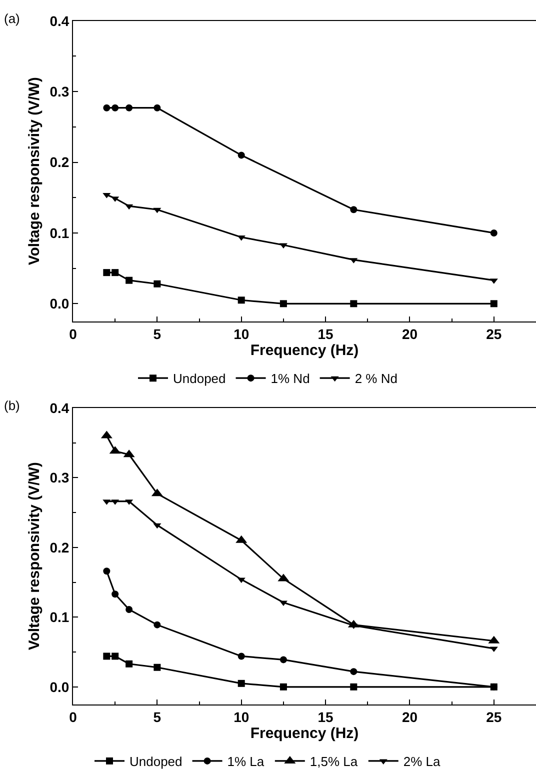 The height and width of the screenshot is (776, 536). I want to click on legend-label: 1% La, so click(246, 762).